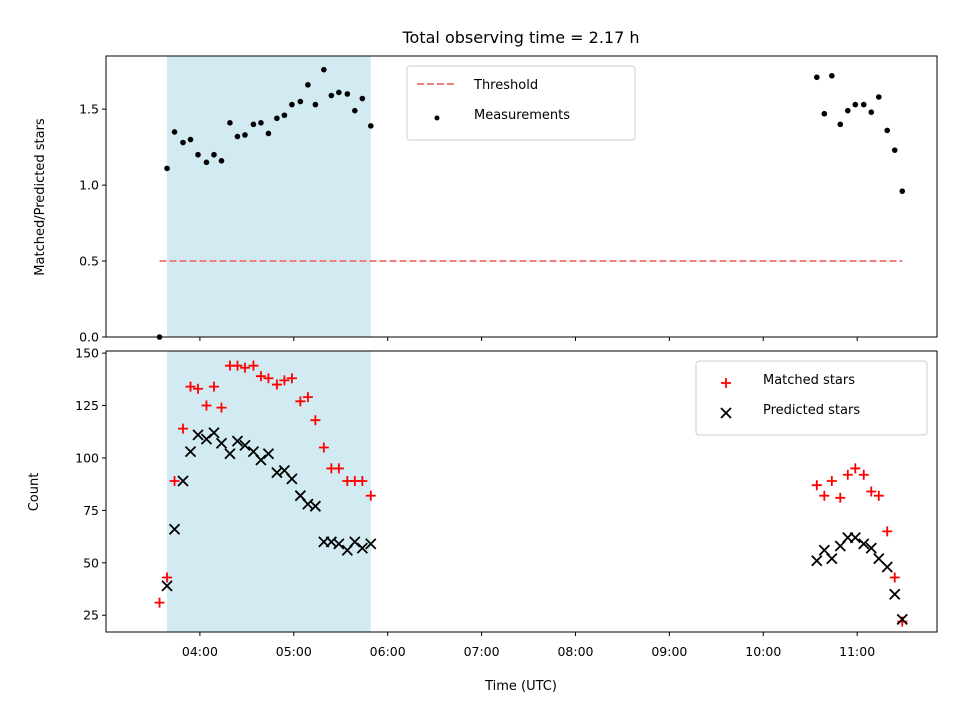 The image size is (960, 720). Describe the element at coordinates (520, 686) in the screenshot. I see `x-axis-label: Time (UTC)` at that location.